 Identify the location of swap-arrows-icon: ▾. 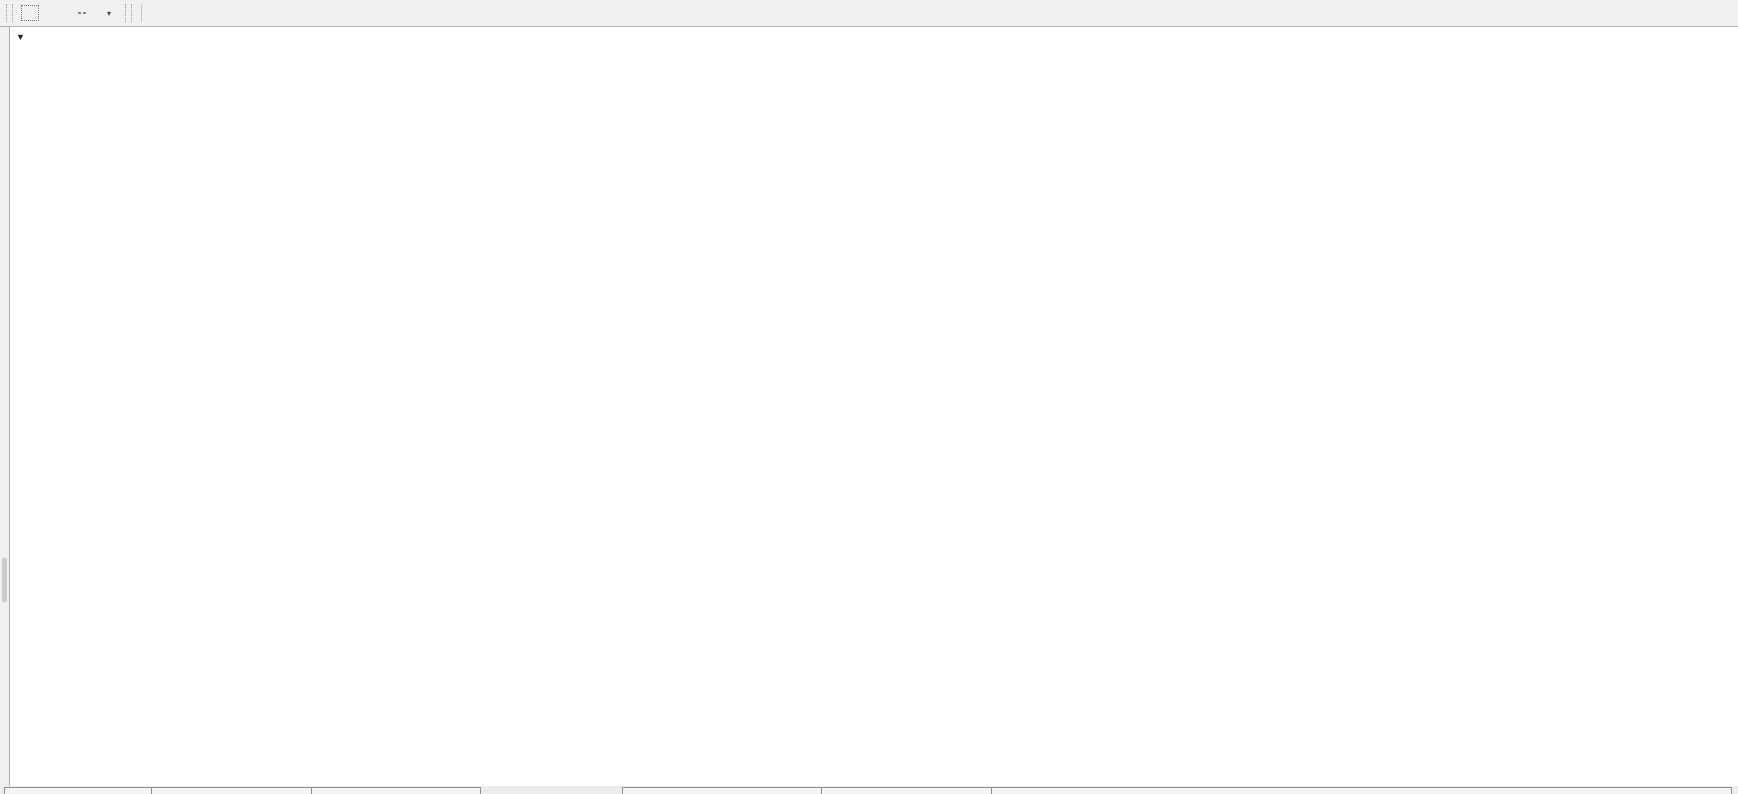
(108, 13).